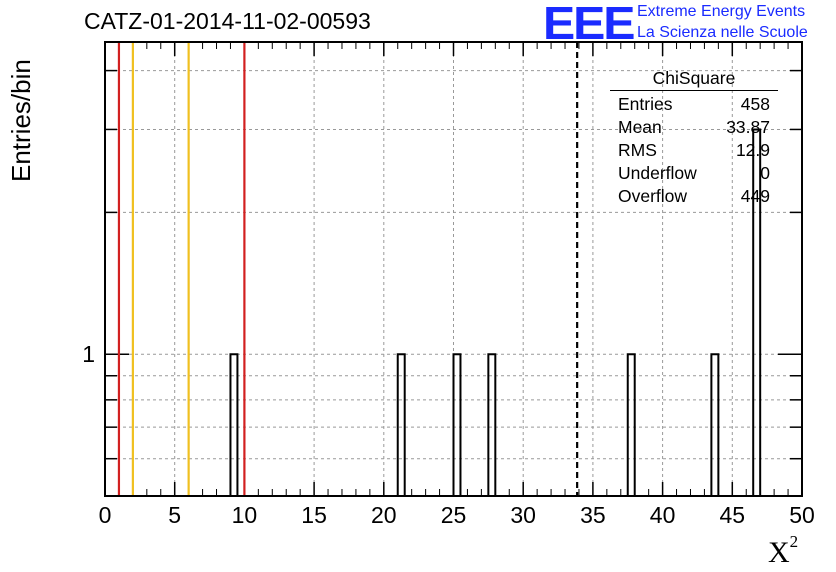  What do you see at coordinates (88, 354) in the screenshot?
I see `y-tick-label: 1` at bounding box center [88, 354].